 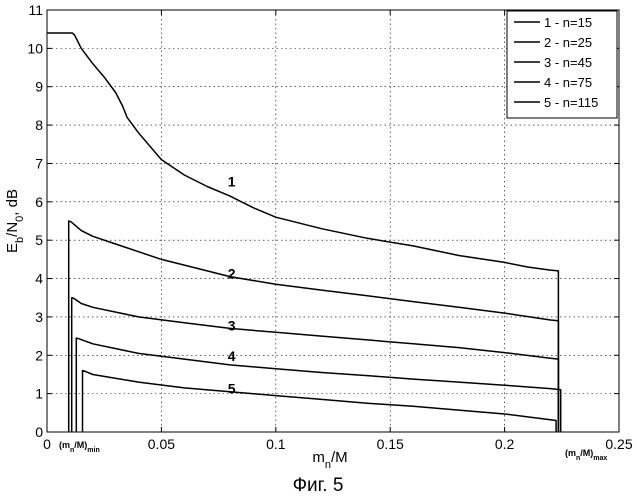 What do you see at coordinates (39, 202) in the screenshot?
I see `y-tick-label: 6` at bounding box center [39, 202].